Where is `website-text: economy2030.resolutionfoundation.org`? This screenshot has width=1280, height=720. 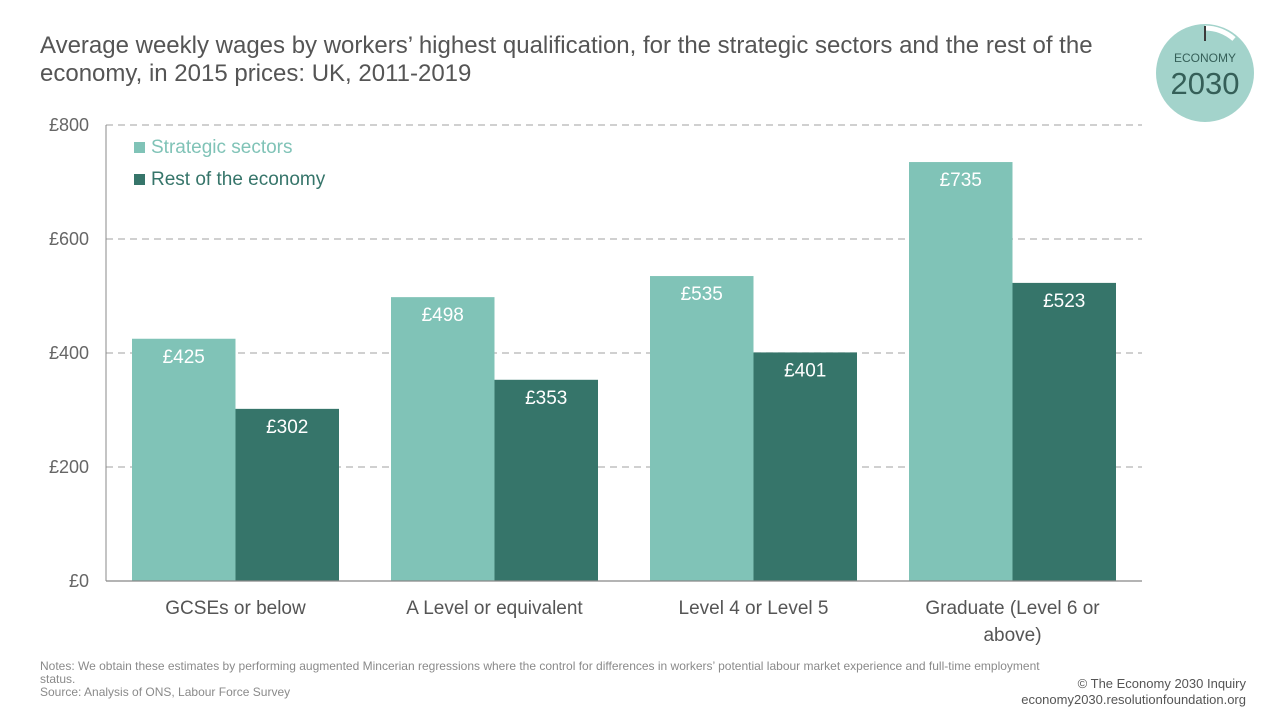 website-text: economy2030.resolutionfoundation.org is located at coordinates (1133, 699).